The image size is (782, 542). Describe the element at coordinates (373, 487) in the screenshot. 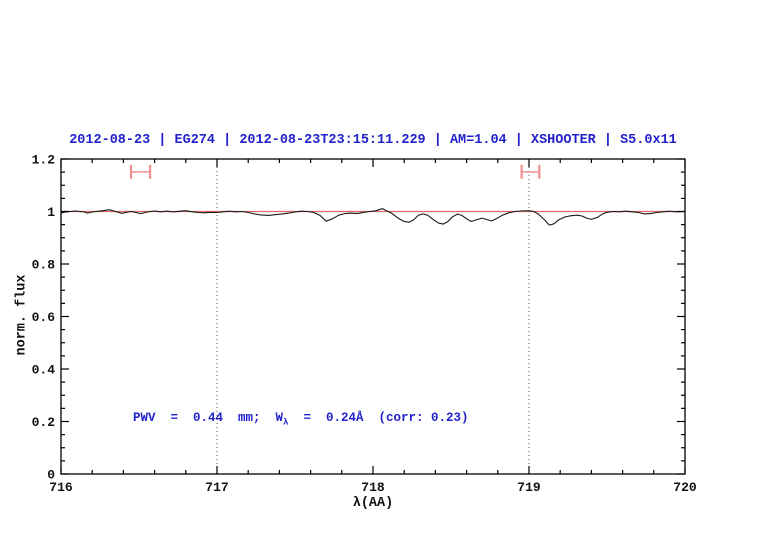

I see `x-tick-label: 718` at that location.